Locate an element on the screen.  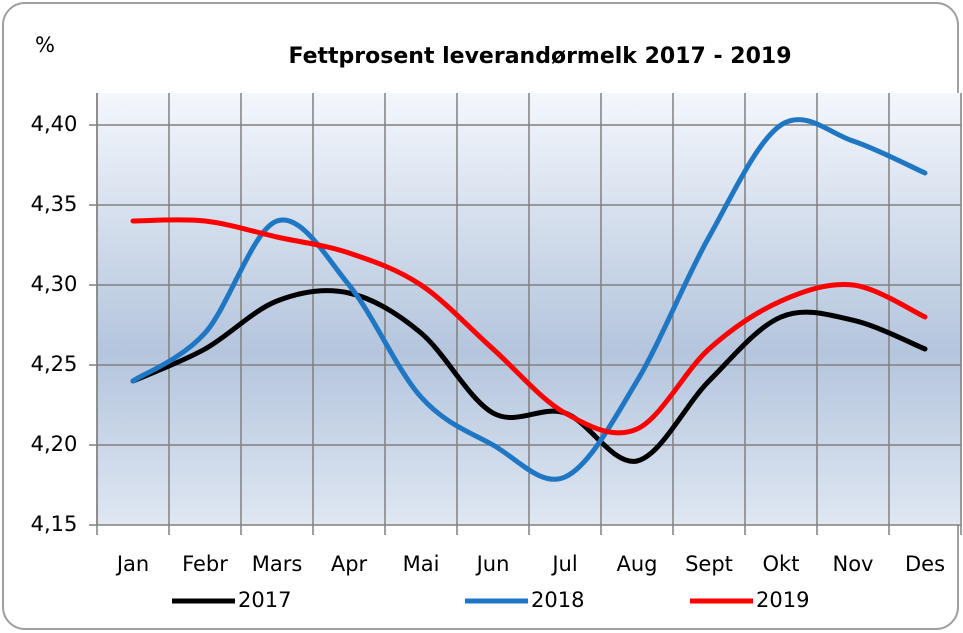
x-tick-label: Febr is located at coordinates (205, 564).